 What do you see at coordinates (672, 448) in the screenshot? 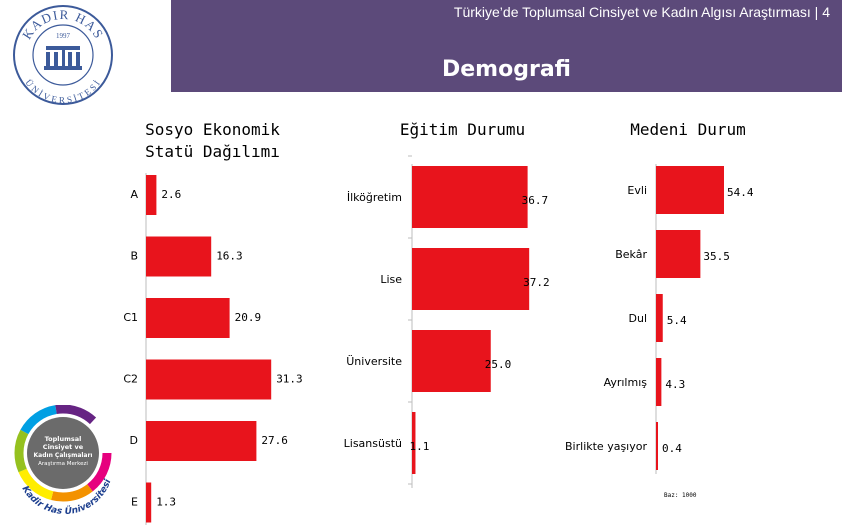
I see `value-label-3-4: 0.4` at bounding box center [672, 448].